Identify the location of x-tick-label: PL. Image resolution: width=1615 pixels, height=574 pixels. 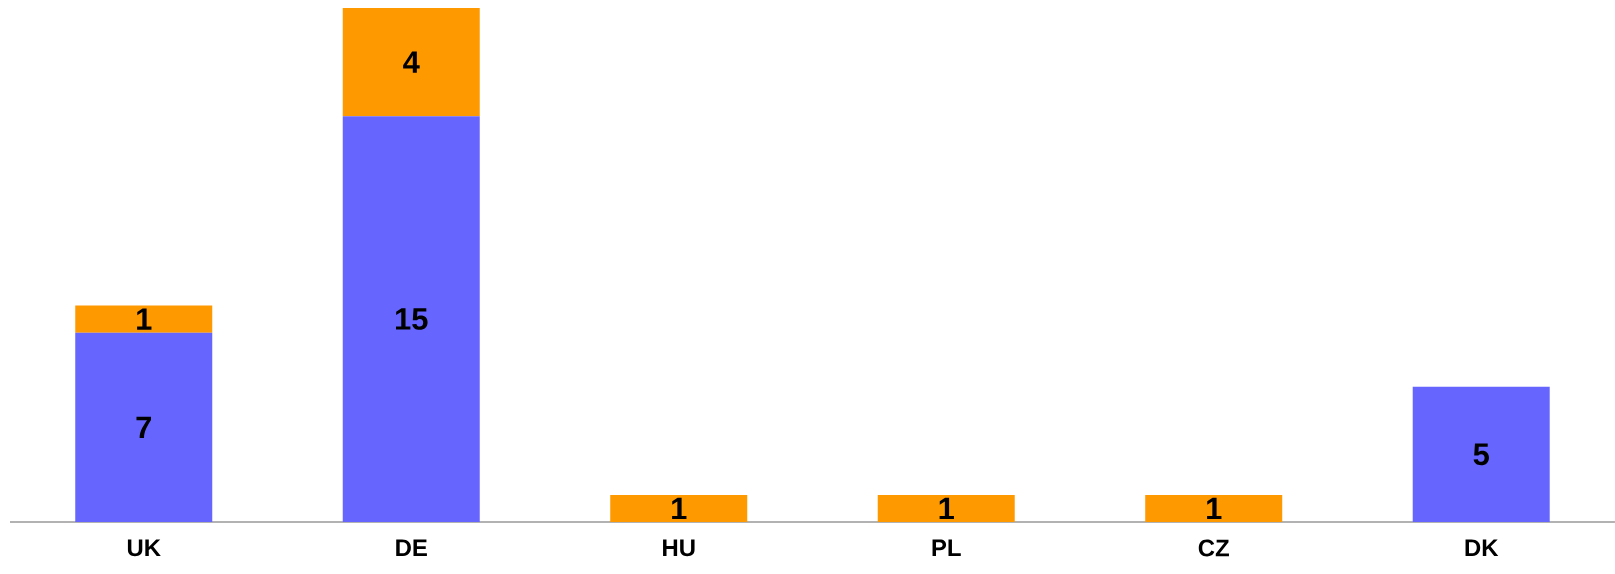
(946, 547).